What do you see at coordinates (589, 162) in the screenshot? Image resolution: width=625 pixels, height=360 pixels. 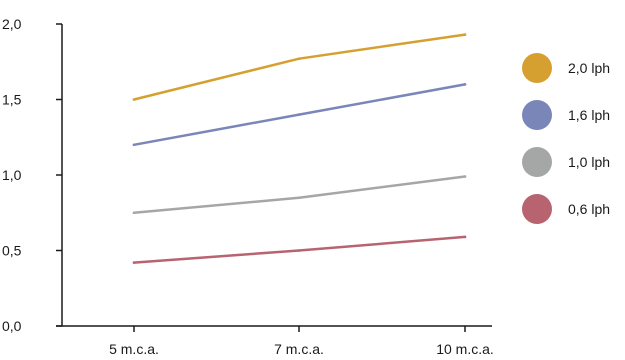 I see `legend-label: 1,0 lph` at bounding box center [589, 162].